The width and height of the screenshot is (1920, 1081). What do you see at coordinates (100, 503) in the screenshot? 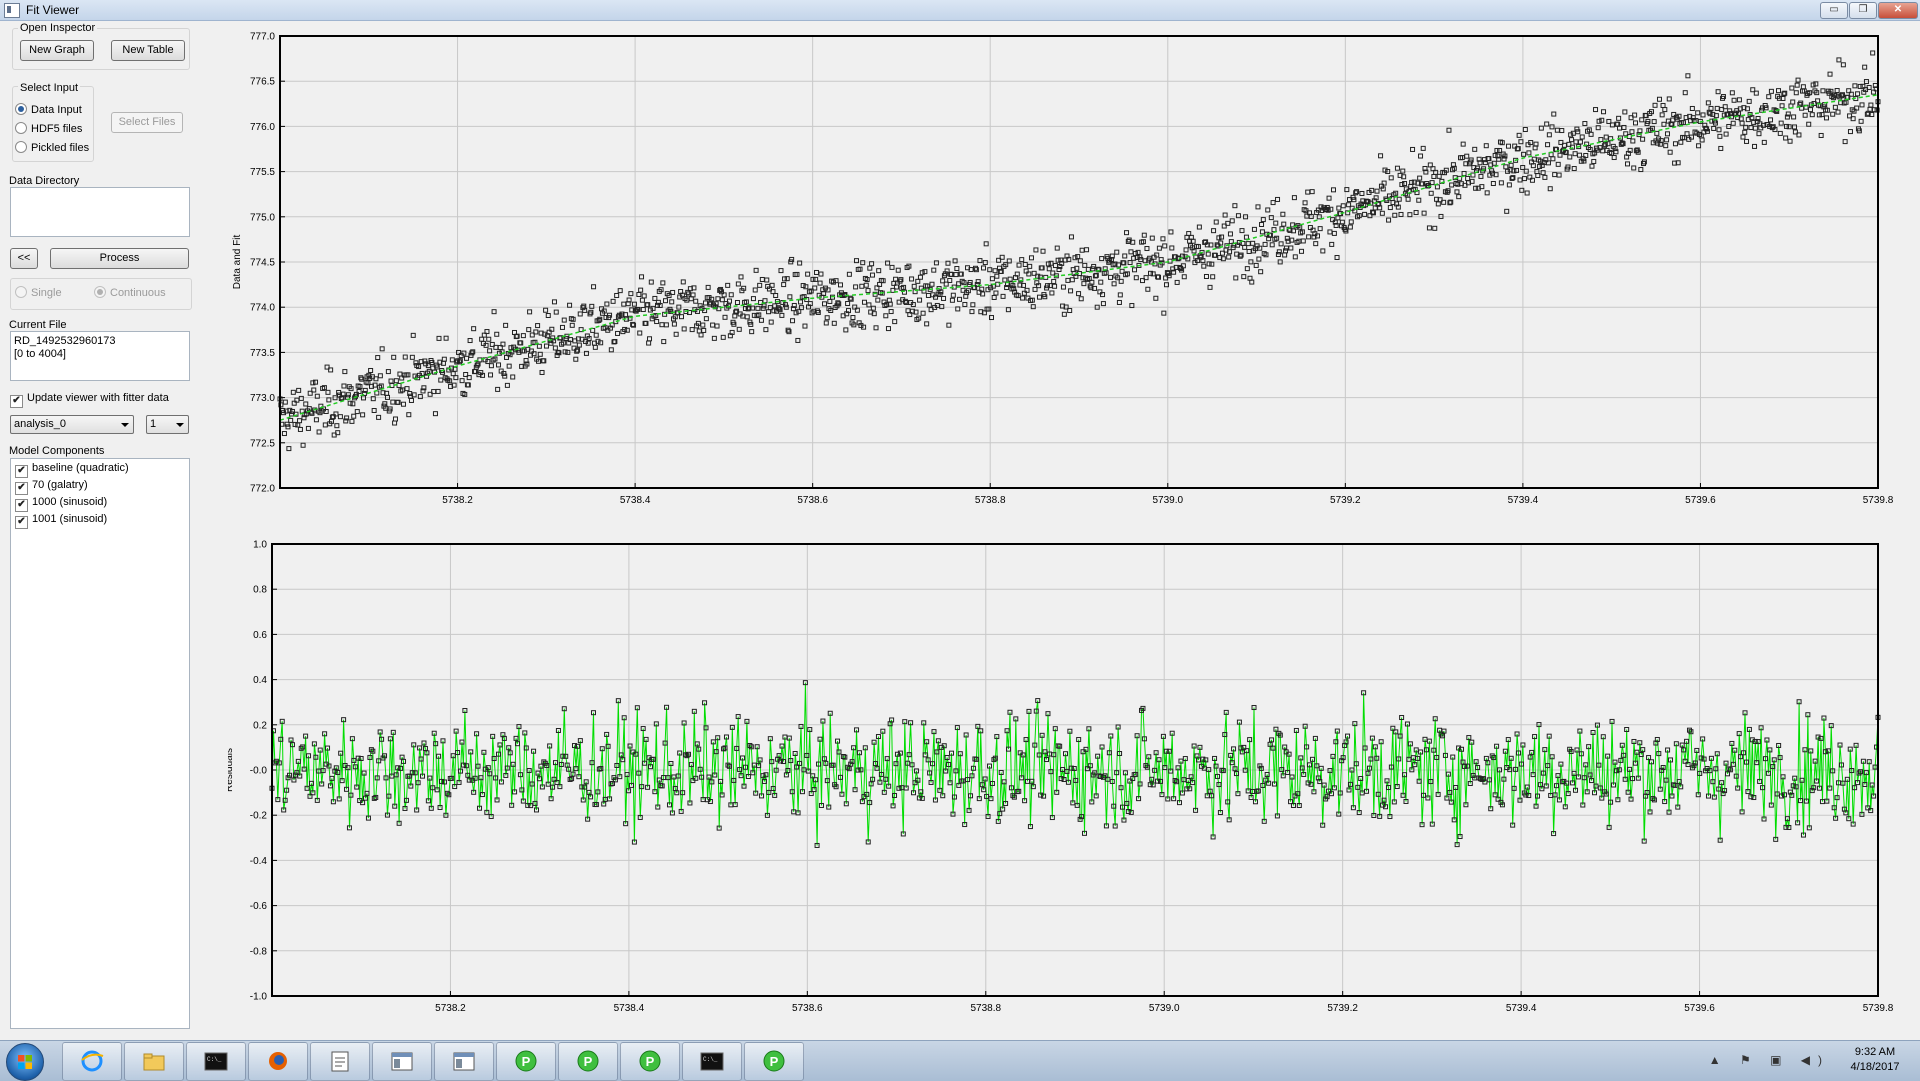
I see `list-item: ✔ 1000 (sinusoid)` at bounding box center [100, 503].